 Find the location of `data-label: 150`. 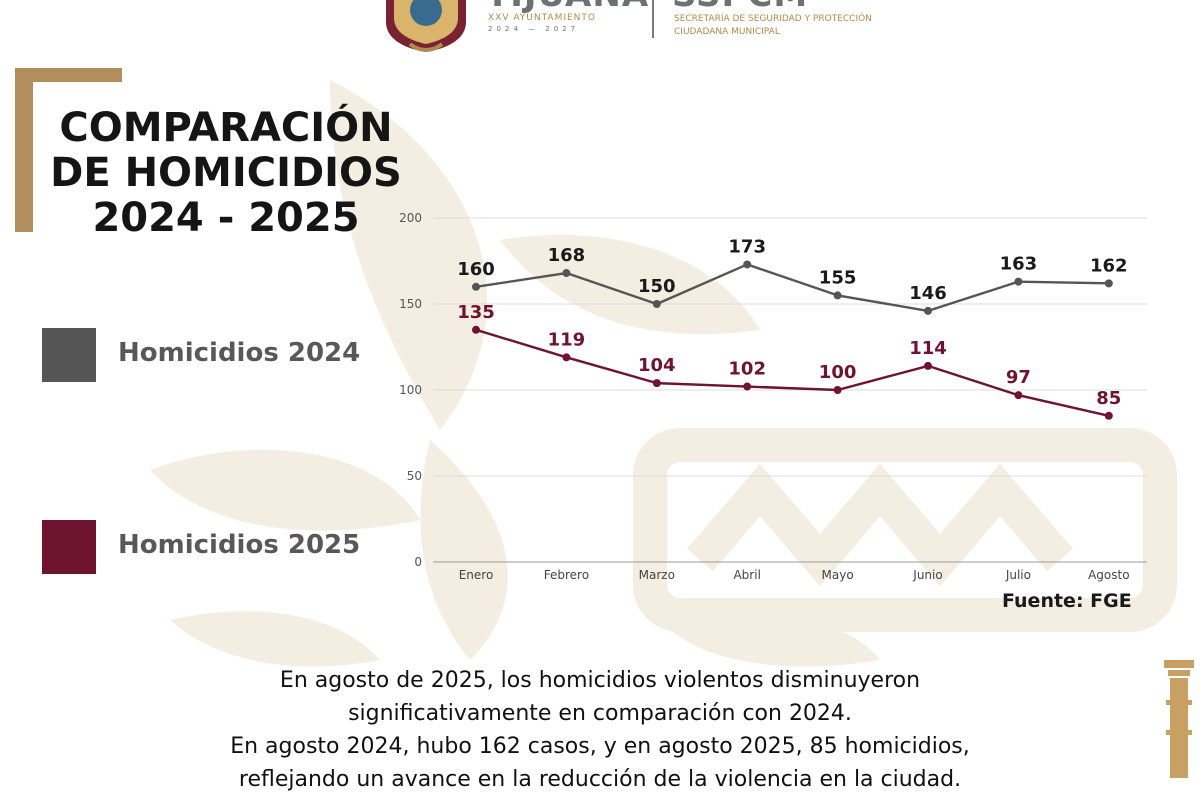

data-label: 150 is located at coordinates (657, 286).